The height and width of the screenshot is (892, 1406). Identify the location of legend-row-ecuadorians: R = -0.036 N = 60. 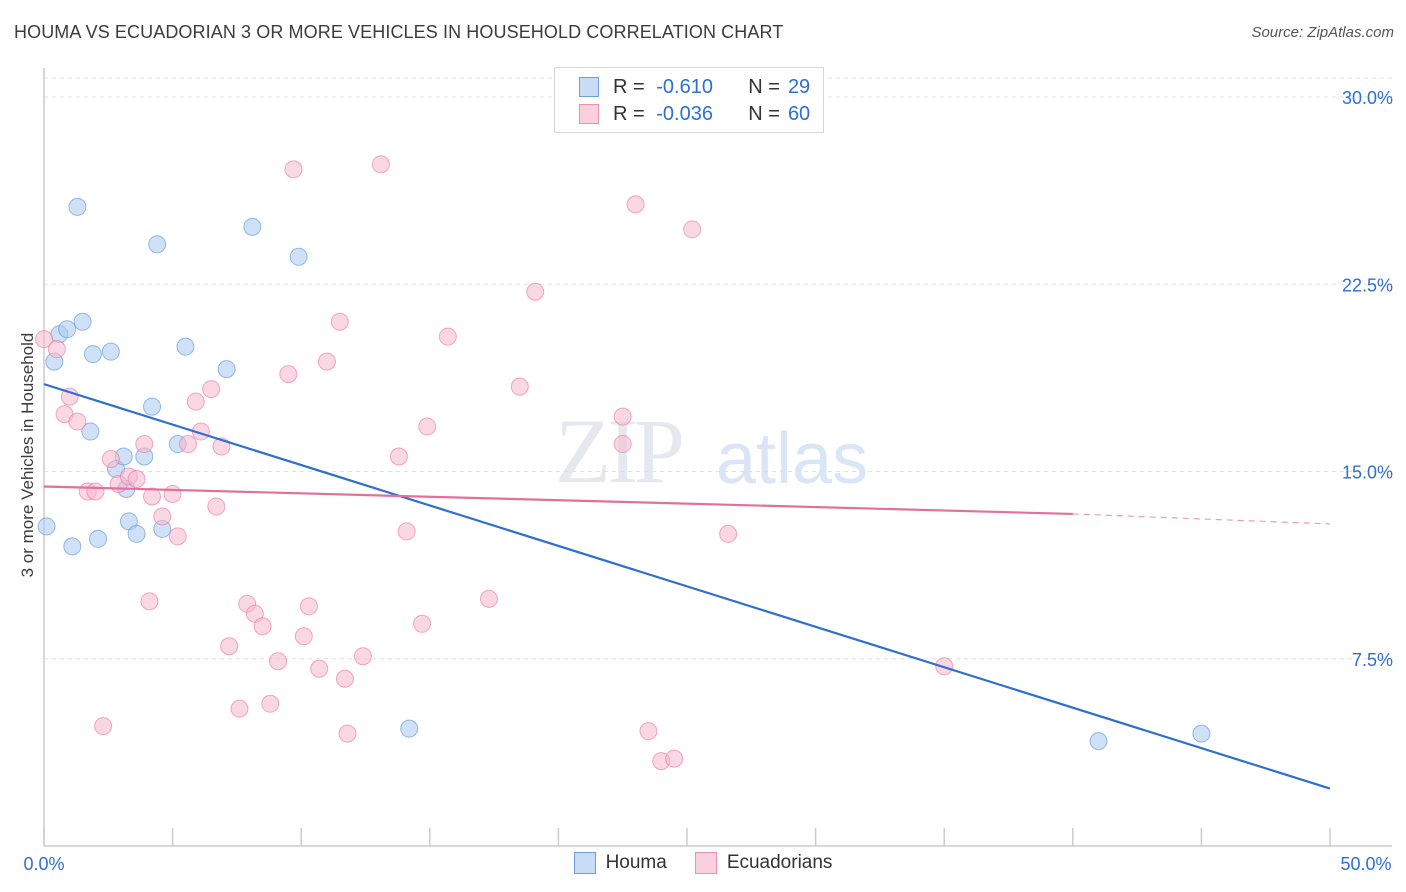
(694, 114).